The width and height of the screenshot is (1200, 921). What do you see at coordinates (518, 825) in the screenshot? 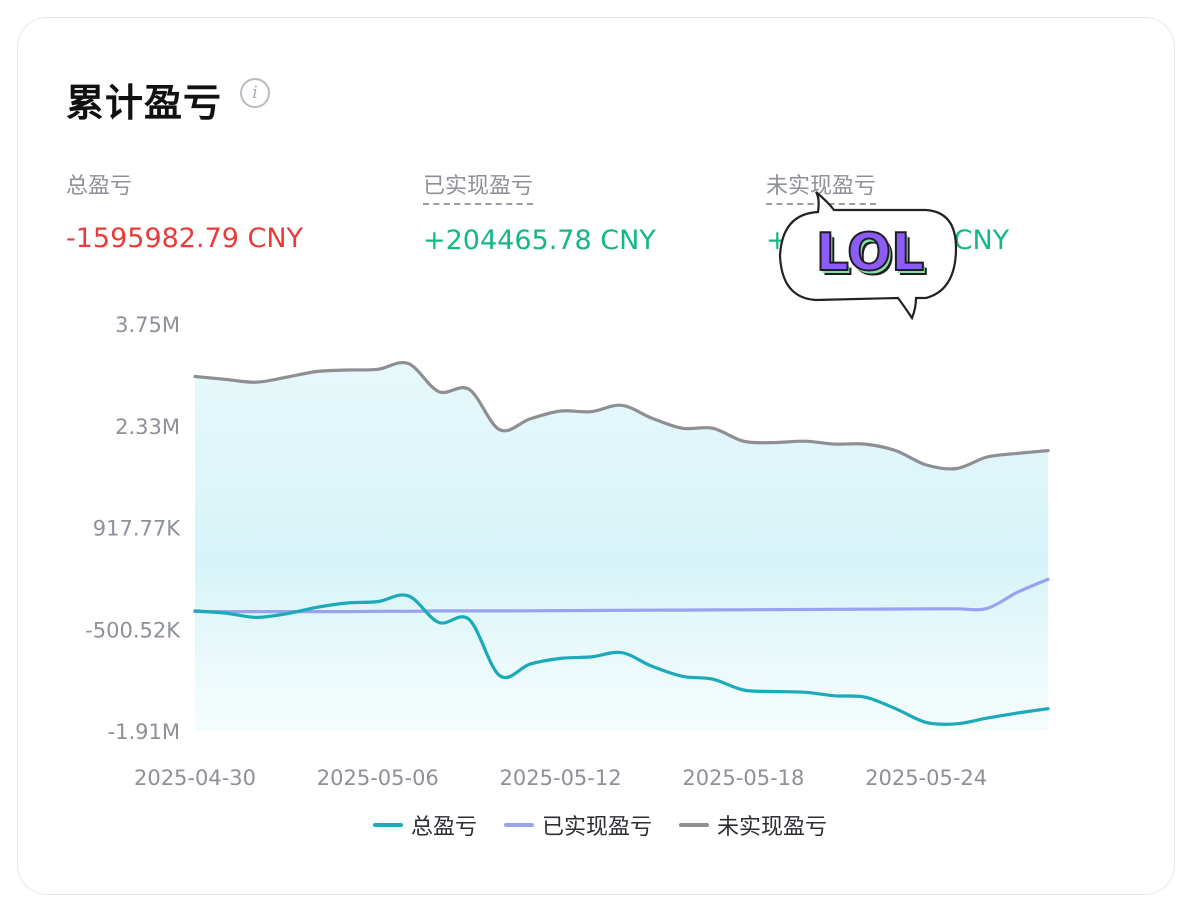
I see `legend-swatch-realized` at bounding box center [518, 825].